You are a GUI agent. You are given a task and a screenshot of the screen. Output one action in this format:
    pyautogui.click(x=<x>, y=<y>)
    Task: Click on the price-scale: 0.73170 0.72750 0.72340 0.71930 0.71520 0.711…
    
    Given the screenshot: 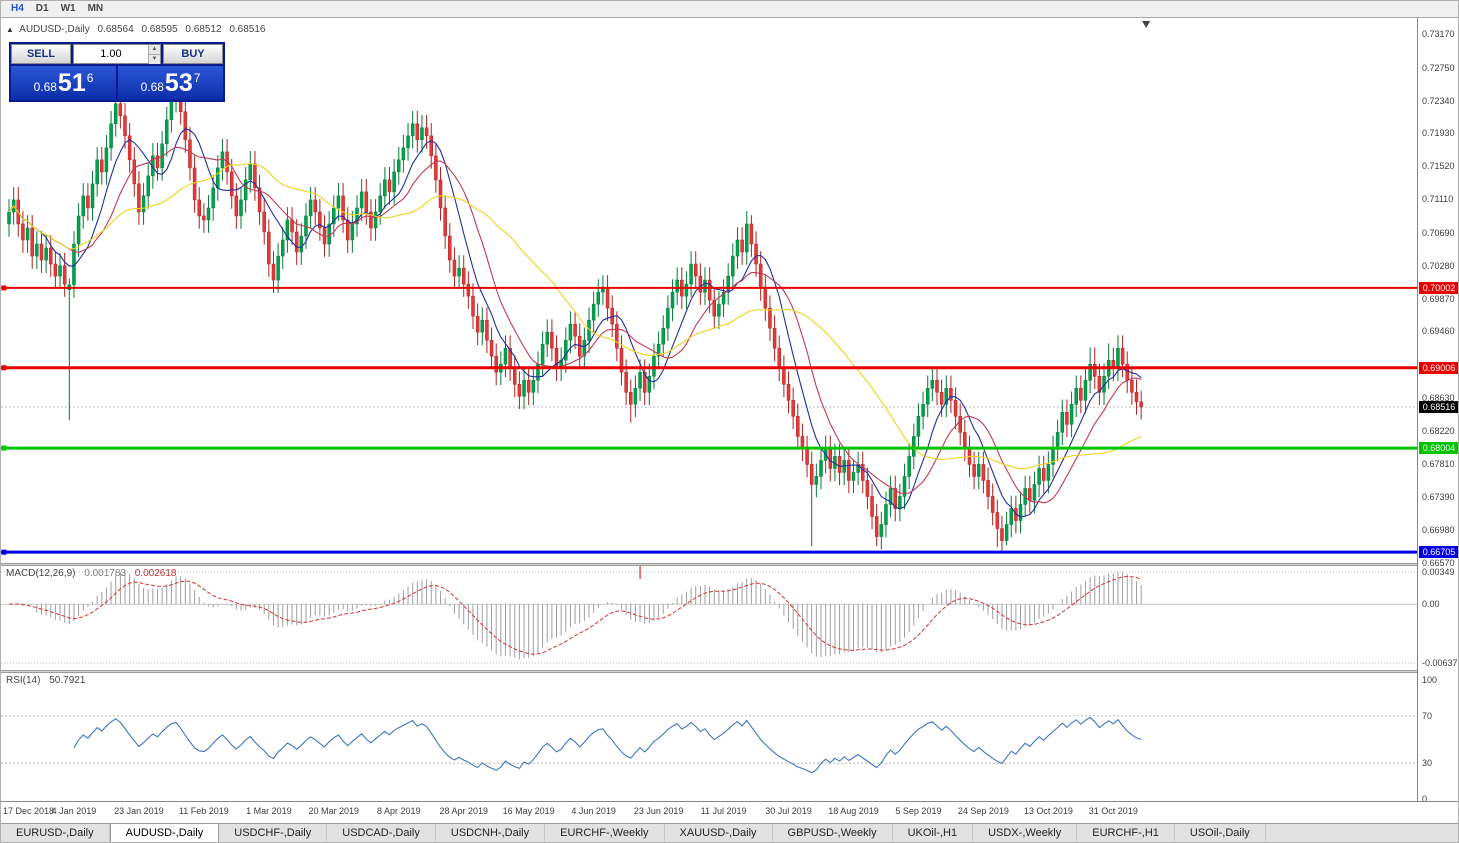 What is the action you would take?
    pyautogui.click(x=1437, y=411)
    